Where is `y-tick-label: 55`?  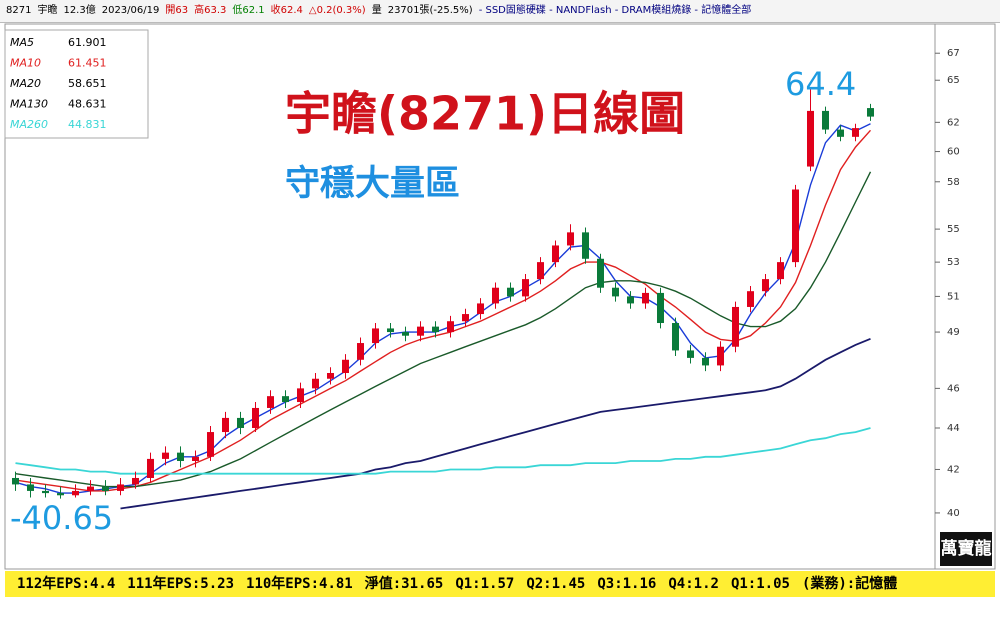
y-tick-label: 55 is located at coordinates (953, 229).